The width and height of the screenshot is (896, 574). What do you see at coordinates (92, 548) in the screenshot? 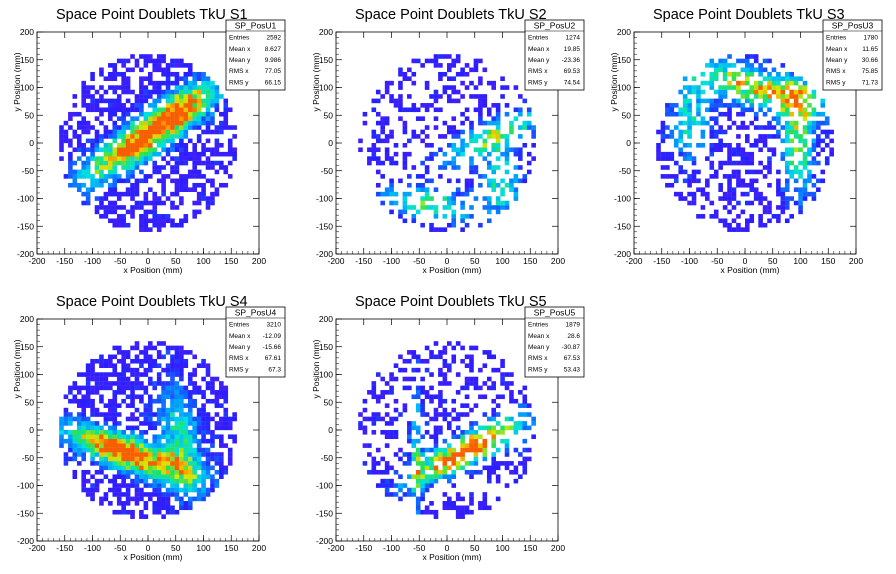
I see `x-tick-label: -100` at bounding box center [92, 548].